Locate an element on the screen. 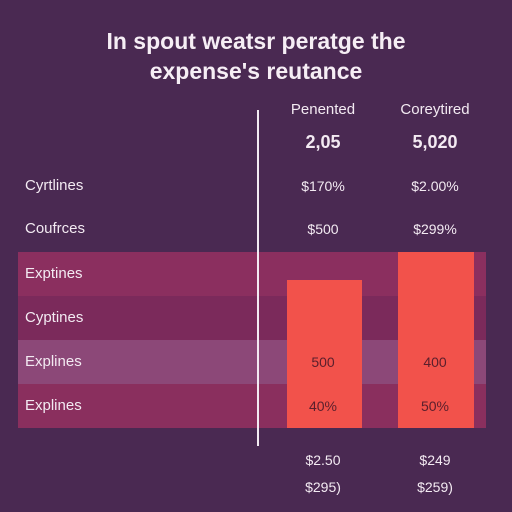  footer-cell: $259) is located at coordinates (435, 487).